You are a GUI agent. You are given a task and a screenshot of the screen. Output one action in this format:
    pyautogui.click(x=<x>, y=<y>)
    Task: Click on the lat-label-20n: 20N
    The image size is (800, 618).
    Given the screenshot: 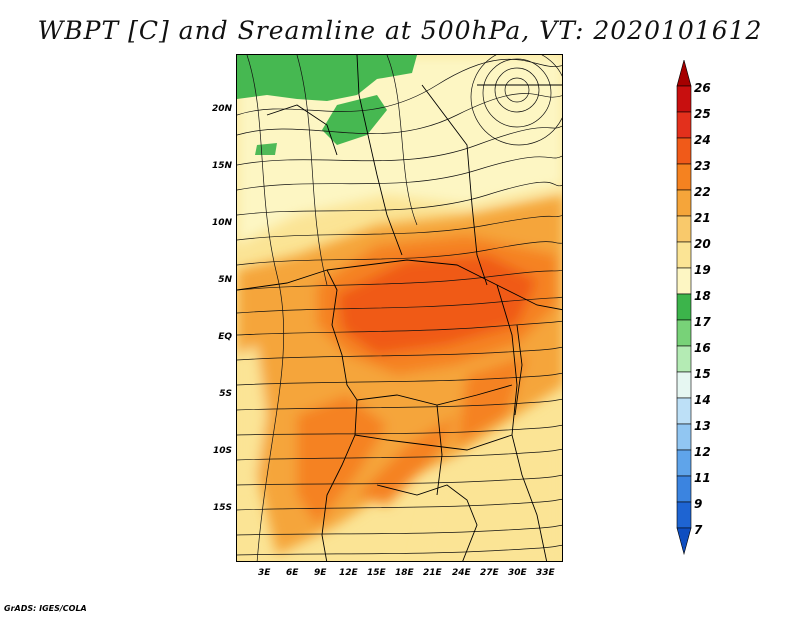 What is the action you would take?
    pyautogui.click(x=221, y=109)
    